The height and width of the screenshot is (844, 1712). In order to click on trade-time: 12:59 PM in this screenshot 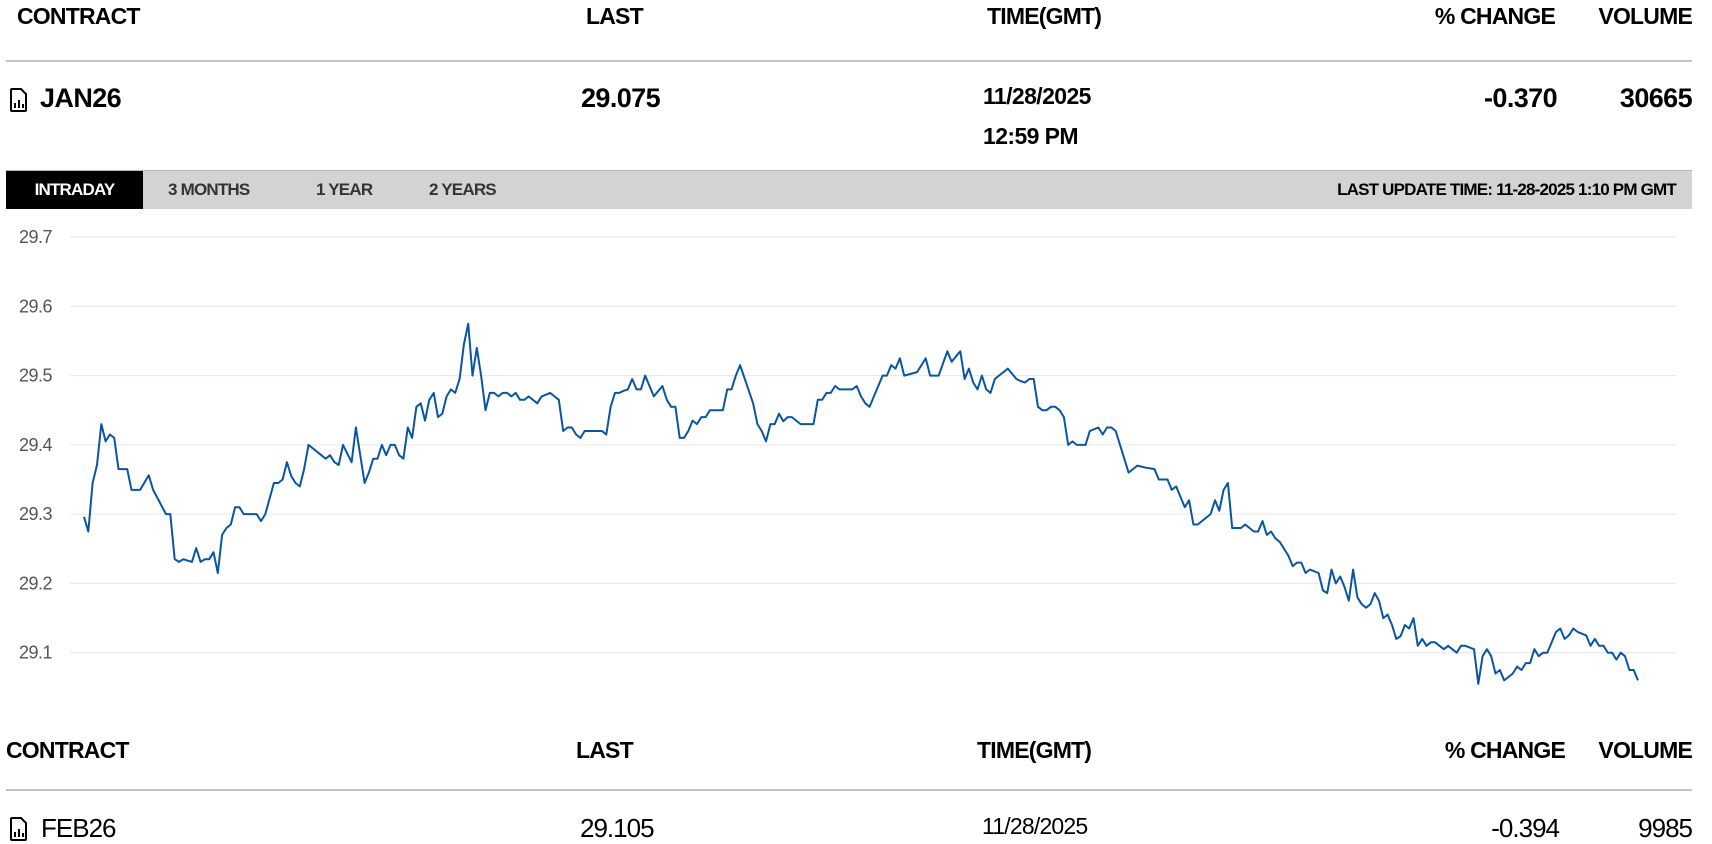, I will do `click(1031, 136)`.